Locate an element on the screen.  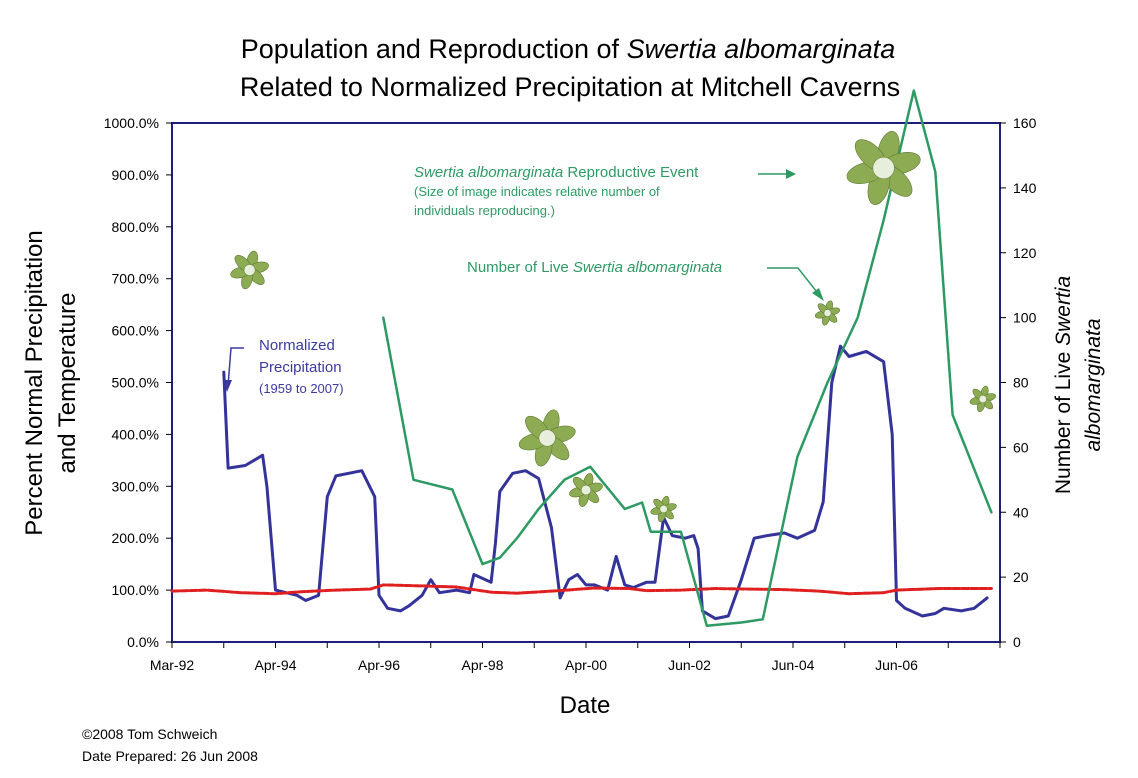
y-axis-right-label: Number of Live Swertia is located at coordinates (1063, 385).